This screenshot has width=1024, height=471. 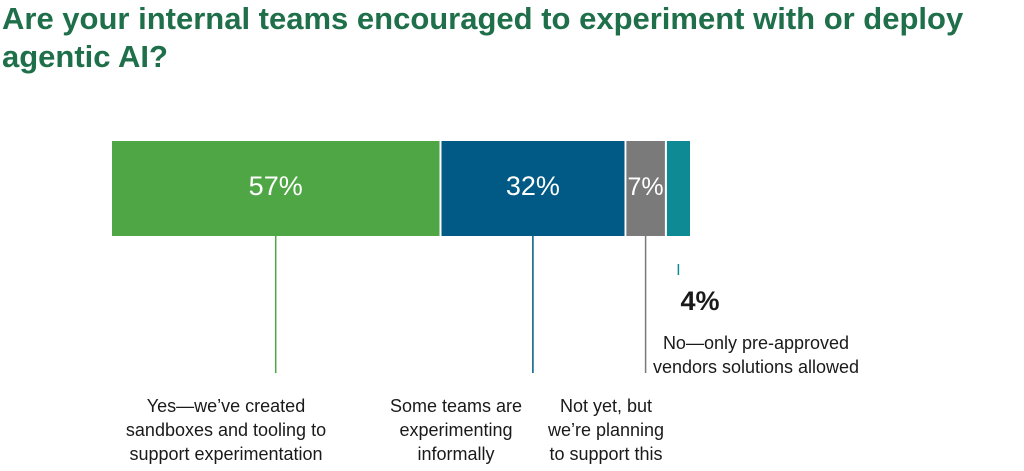 What do you see at coordinates (226, 406) in the screenshot?
I see `category-label-1-line-1: Yes—we’ve created` at bounding box center [226, 406].